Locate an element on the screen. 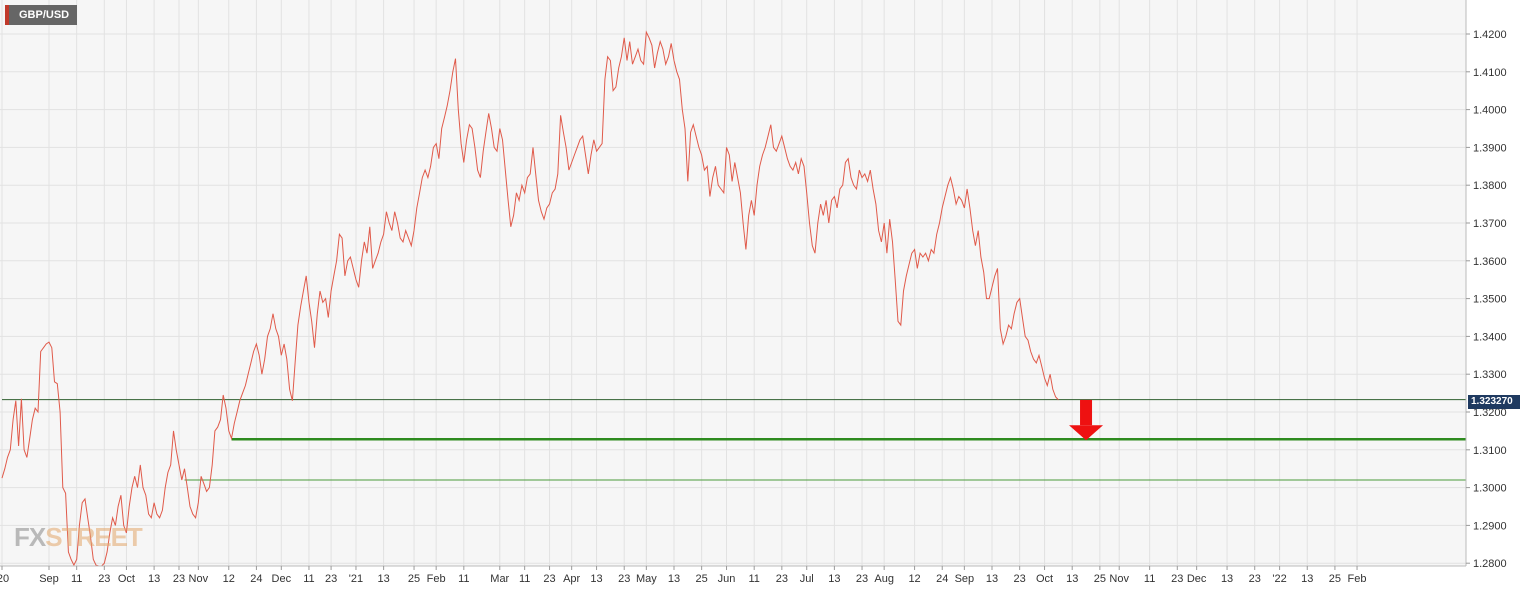  y-tick-label: 1.2800 is located at coordinates (1490, 564).